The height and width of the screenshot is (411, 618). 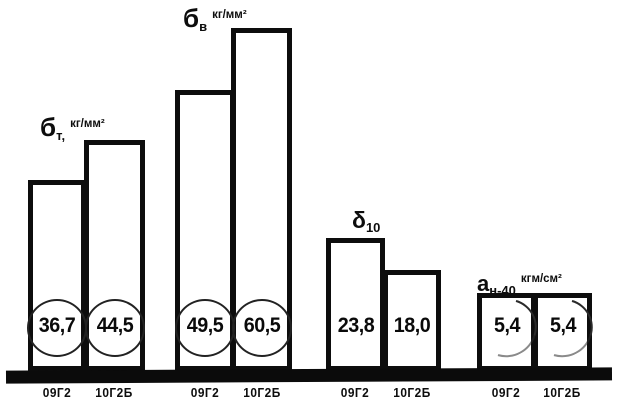 I want to click on bar-value-label: 23,8, so click(x=355, y=325).